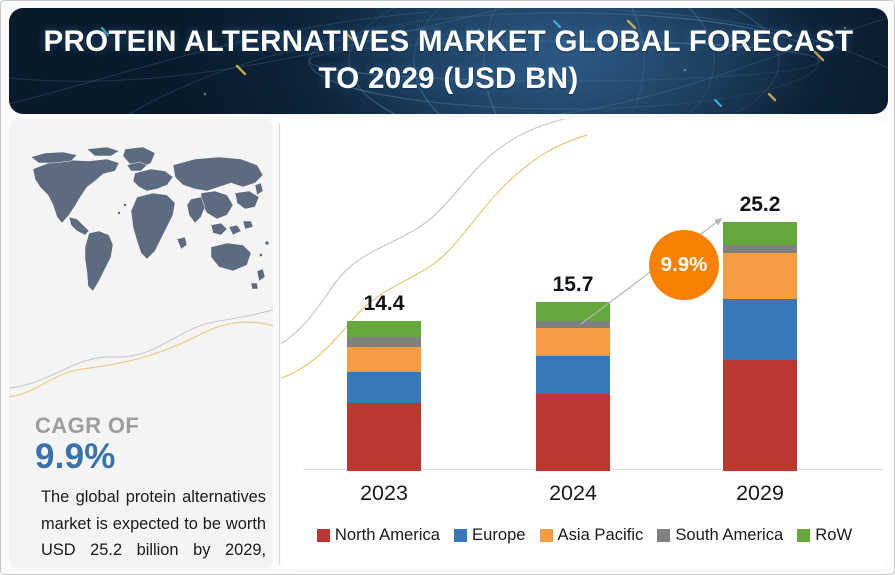 This screenshot has width=895, height=575. What do you see at coordinates (87, 425) in the screenshot?
I see `cagr-label: CAGR OF` at bounding box center [87, 425].